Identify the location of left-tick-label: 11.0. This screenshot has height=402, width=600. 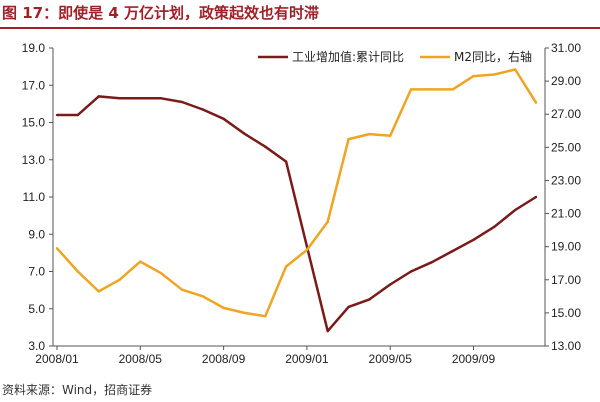
(34, 197).